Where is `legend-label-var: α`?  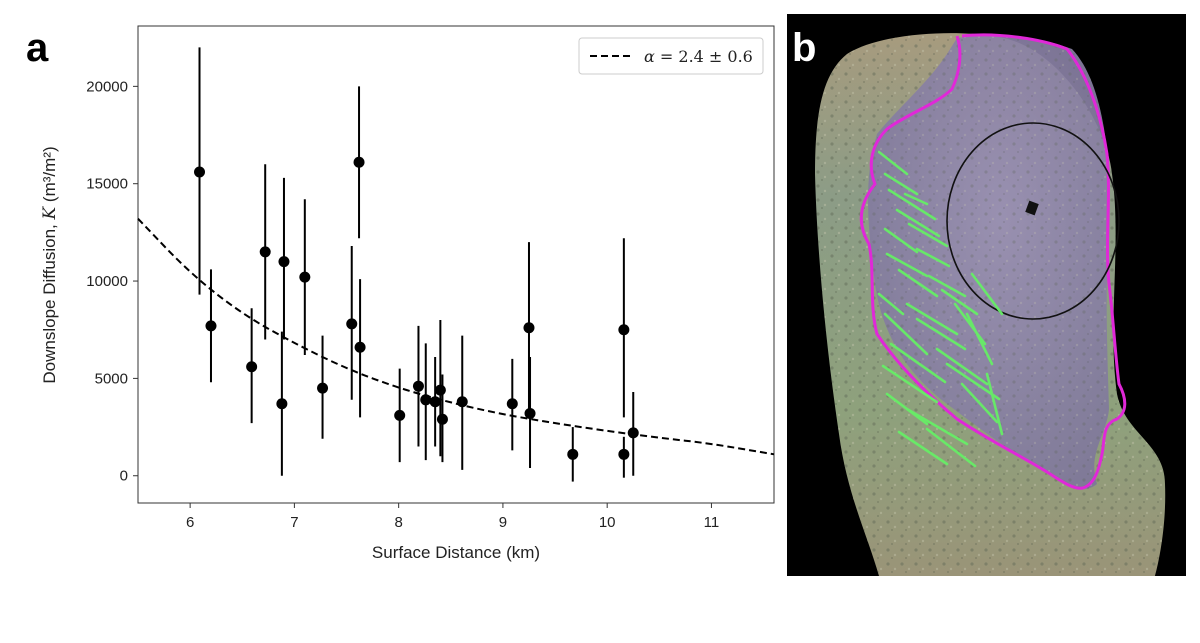 legend-label-var: α is located at coordinates (649, 56).